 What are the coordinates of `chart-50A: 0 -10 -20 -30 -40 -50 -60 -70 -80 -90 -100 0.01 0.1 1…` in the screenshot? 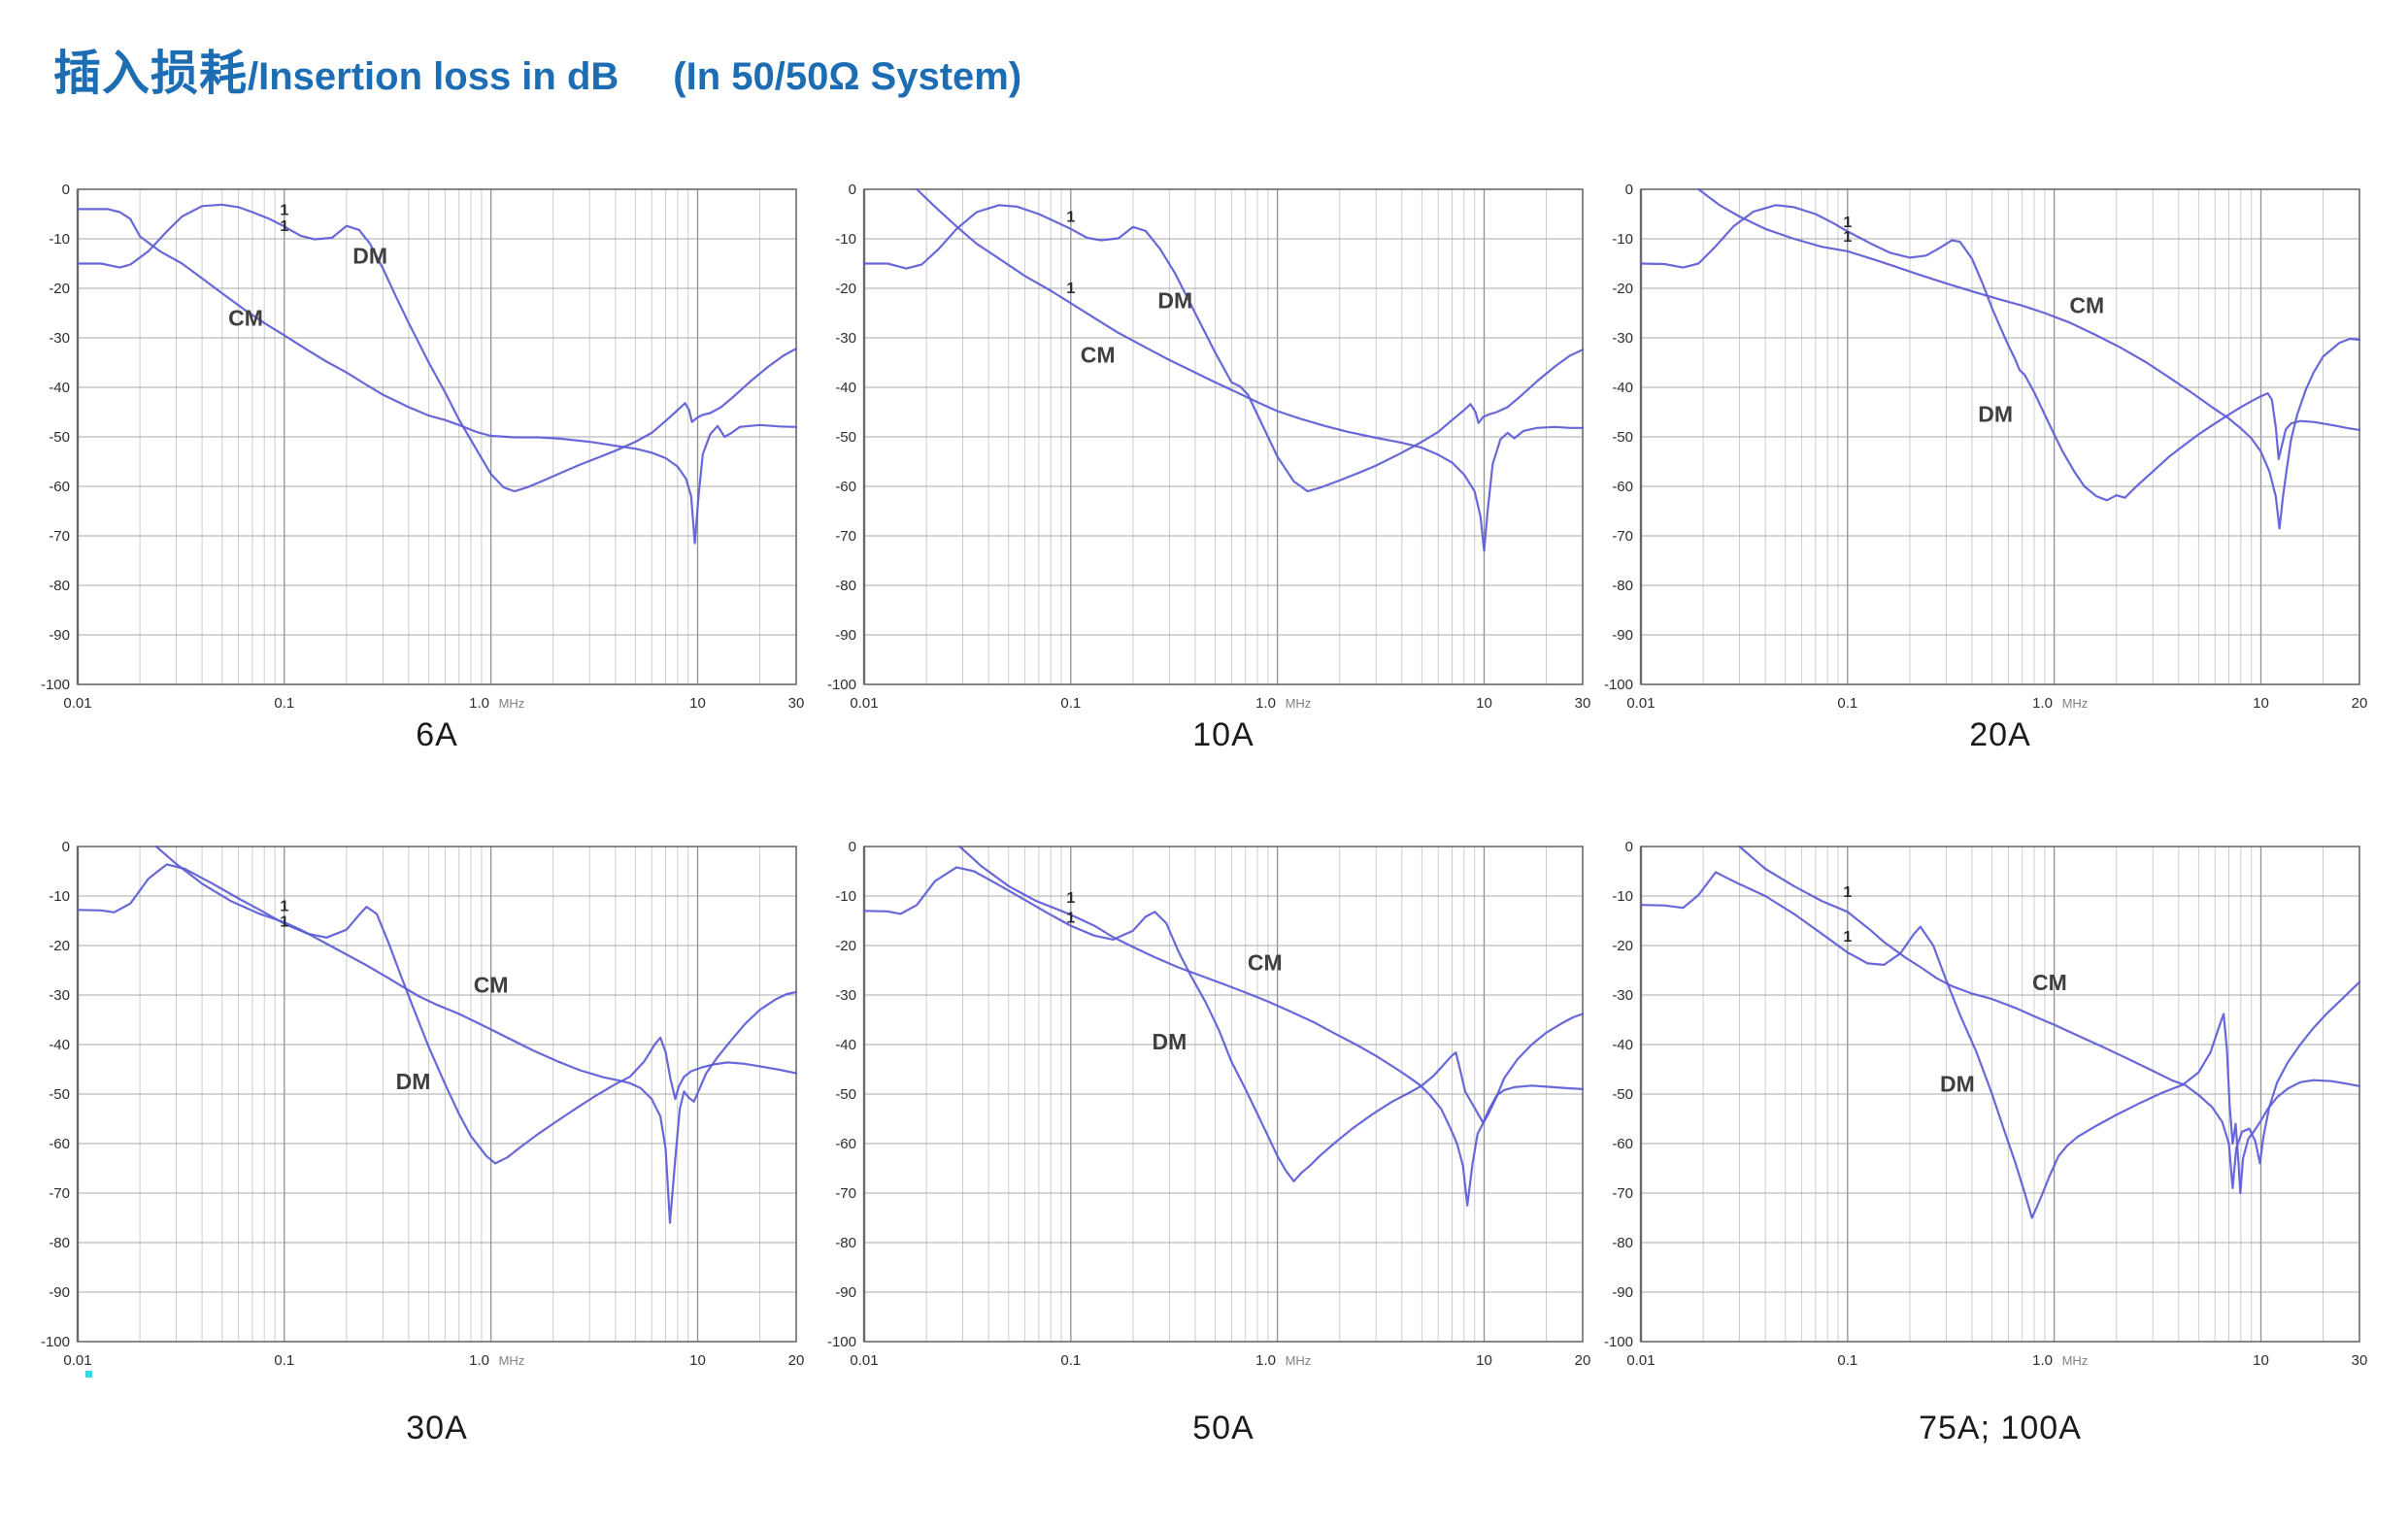 It's located at (1208, 1104).